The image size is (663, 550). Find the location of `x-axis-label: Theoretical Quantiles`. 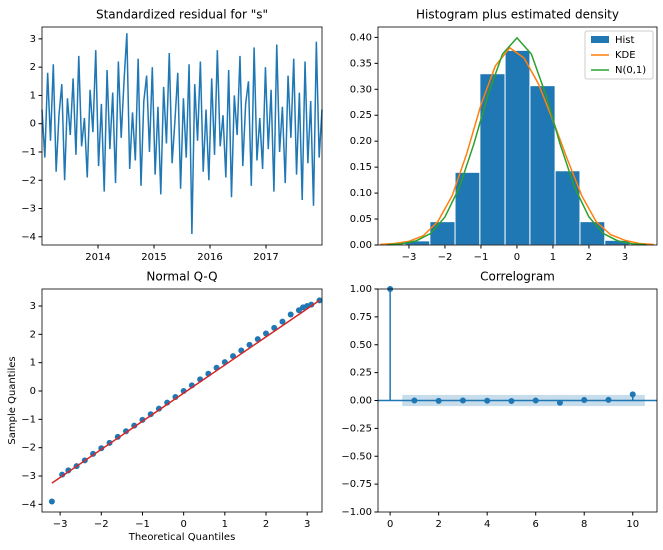

x-axis-label: Theoretical Quantiles is located at coordinates (182, 537).